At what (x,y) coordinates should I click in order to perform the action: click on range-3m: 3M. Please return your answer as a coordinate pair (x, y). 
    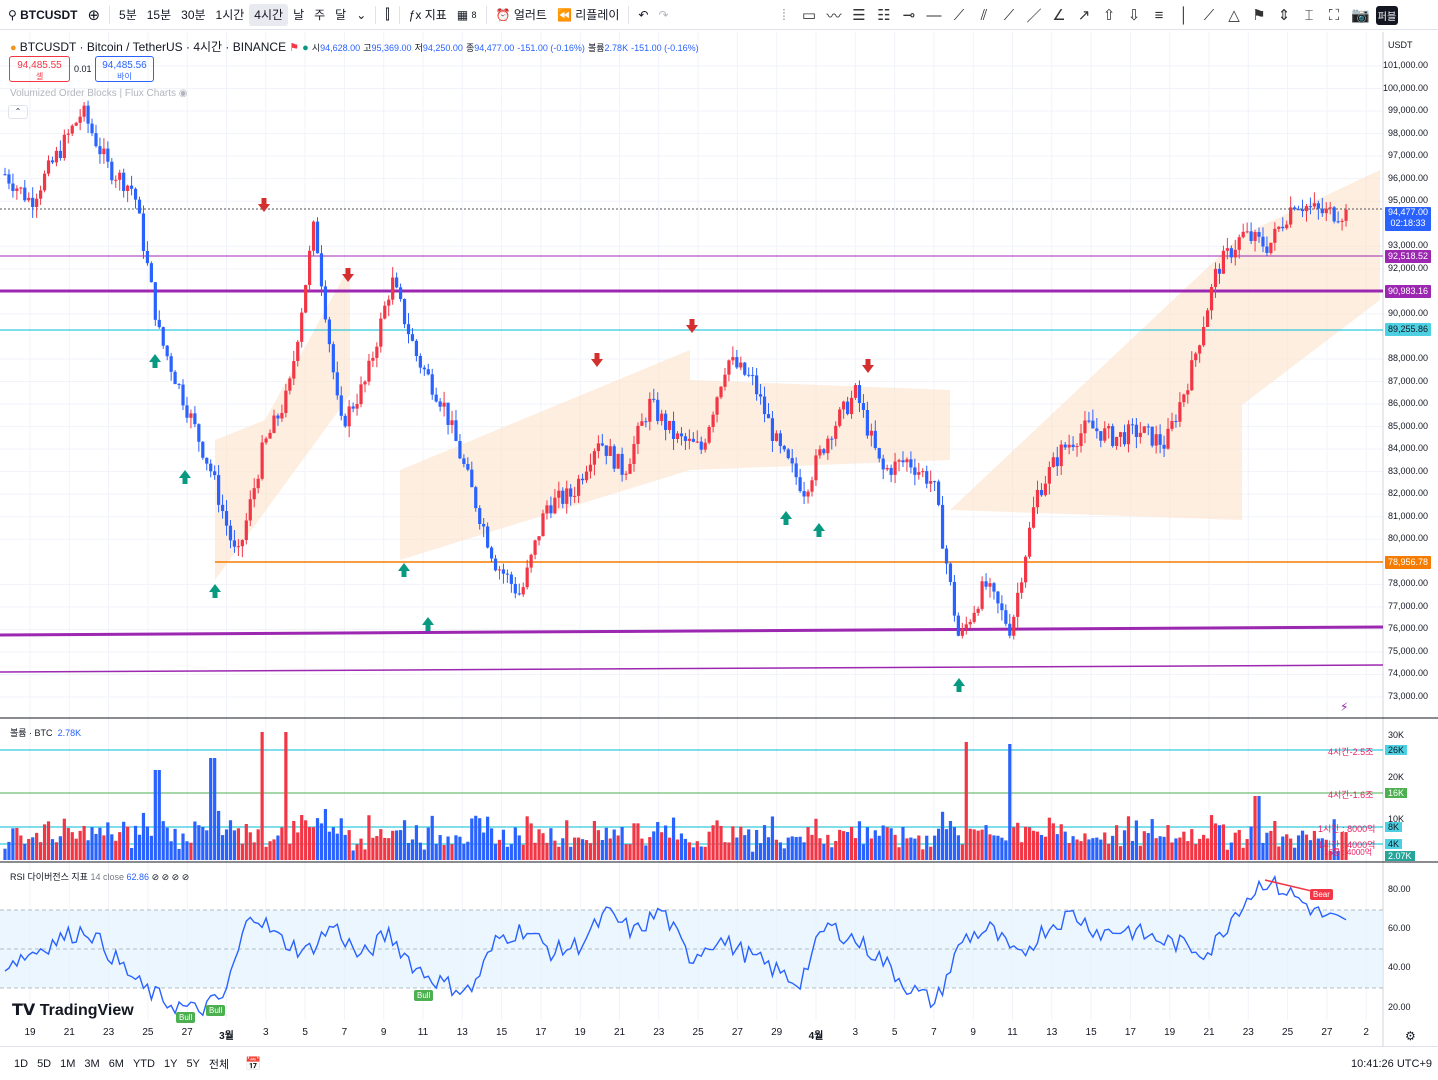
    Looking at the image, I should click on (92, 1063).